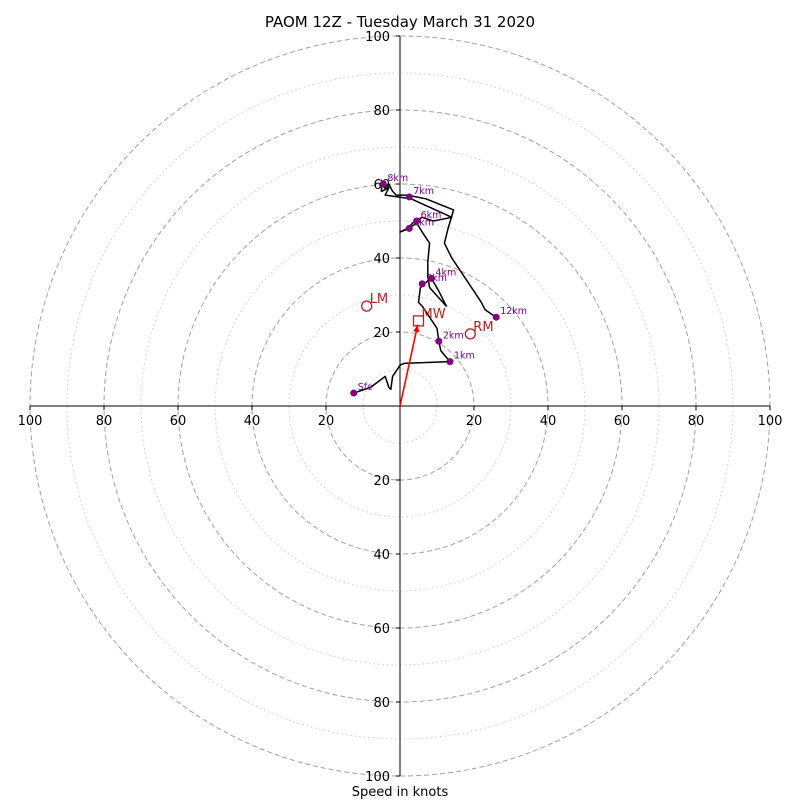 Image resolution: width=800 pixels, height=800 pixels. I want to click on hodograph-line, so click(425, 286).